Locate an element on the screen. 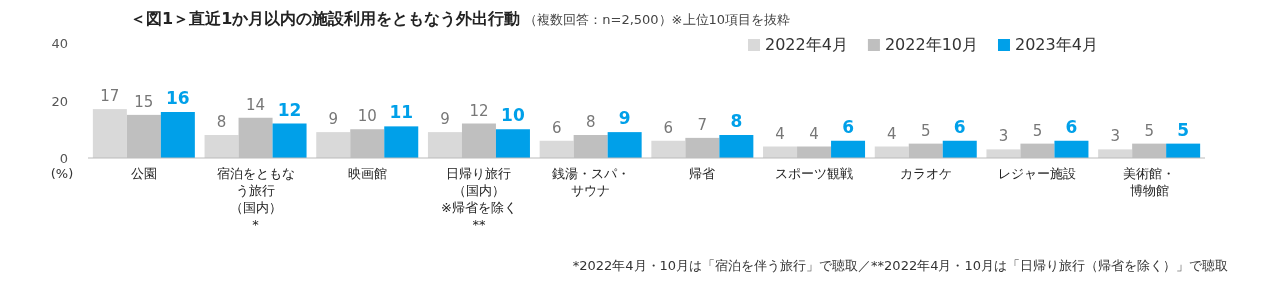 This screenshot has height=284, width=1266. x-tick-label: 日帰り旅行（国内）※帰省を除く** is located at coordinates (479, 199).